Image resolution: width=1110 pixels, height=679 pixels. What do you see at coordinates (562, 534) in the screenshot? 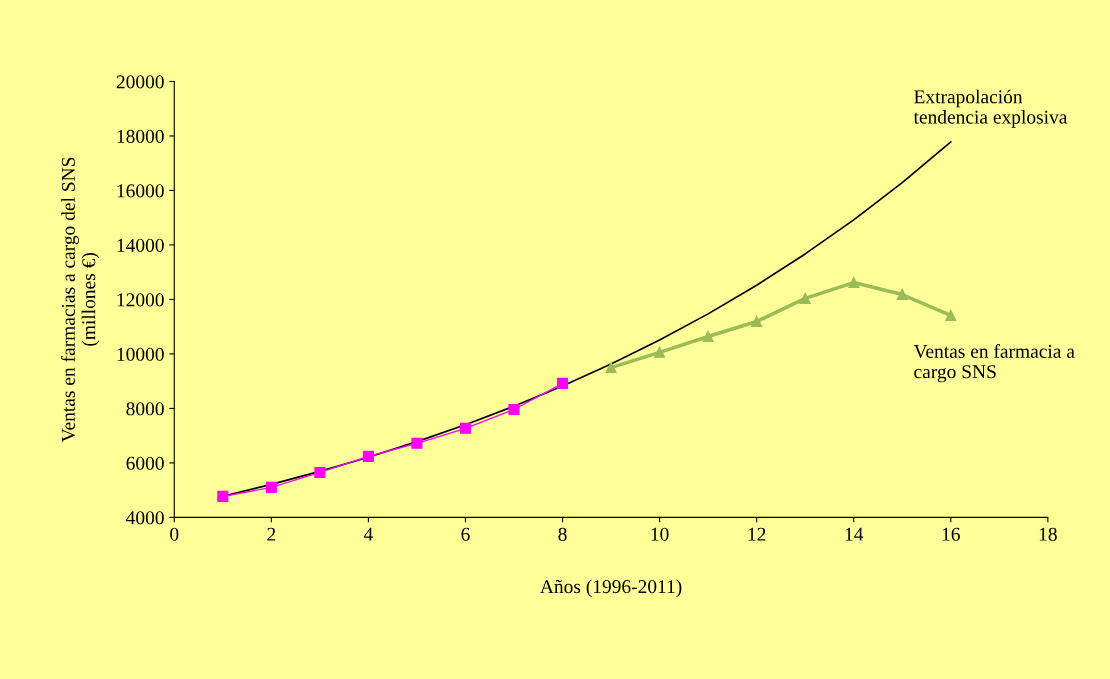
I see `x-tick-label: 8` at bounding box center [562, 534].